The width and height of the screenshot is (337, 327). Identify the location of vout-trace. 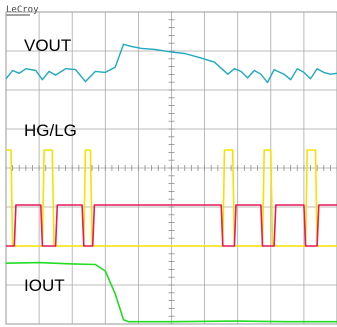
(171, 63).